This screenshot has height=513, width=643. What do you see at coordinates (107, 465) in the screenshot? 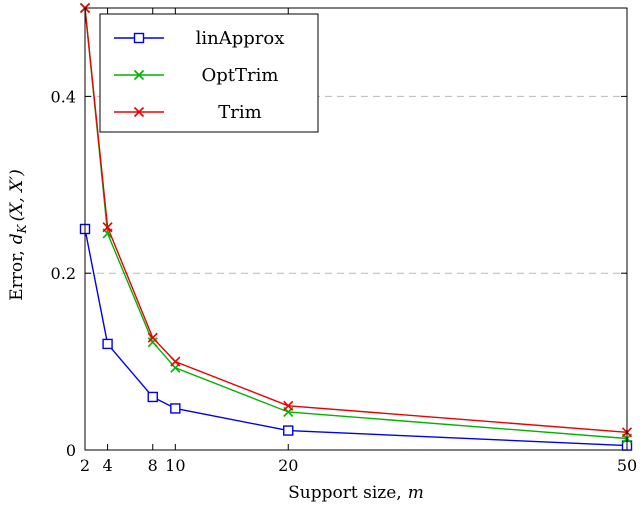
I see `x-tick-label: 4` at bounding box center [107, 465].